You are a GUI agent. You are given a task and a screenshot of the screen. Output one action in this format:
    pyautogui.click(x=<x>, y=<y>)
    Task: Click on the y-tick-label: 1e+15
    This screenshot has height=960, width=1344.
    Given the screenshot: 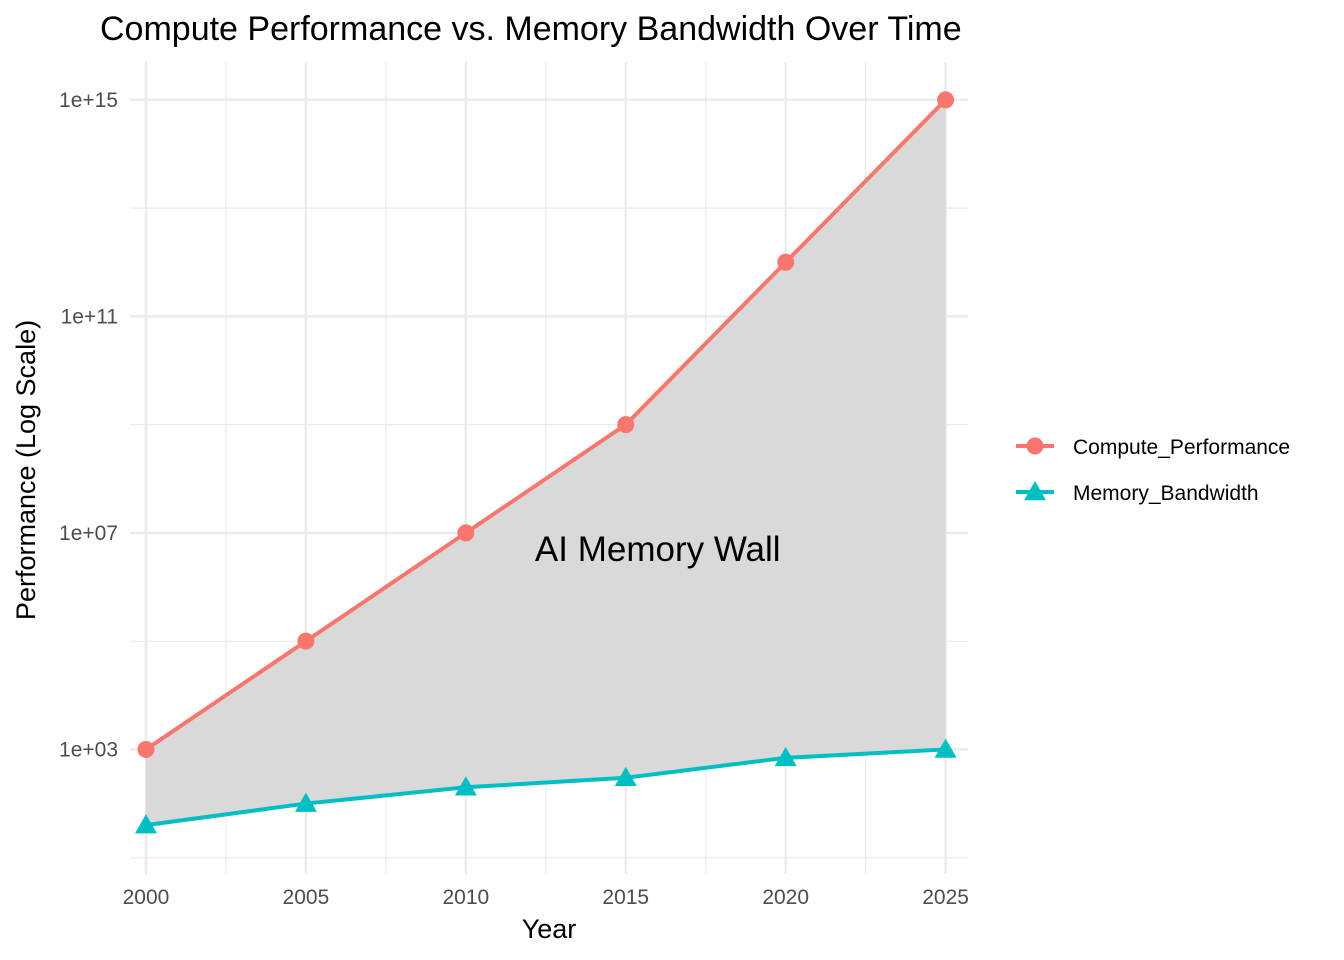 What is the action you would take?
    pyautogui.click(x=88, y=100)
    